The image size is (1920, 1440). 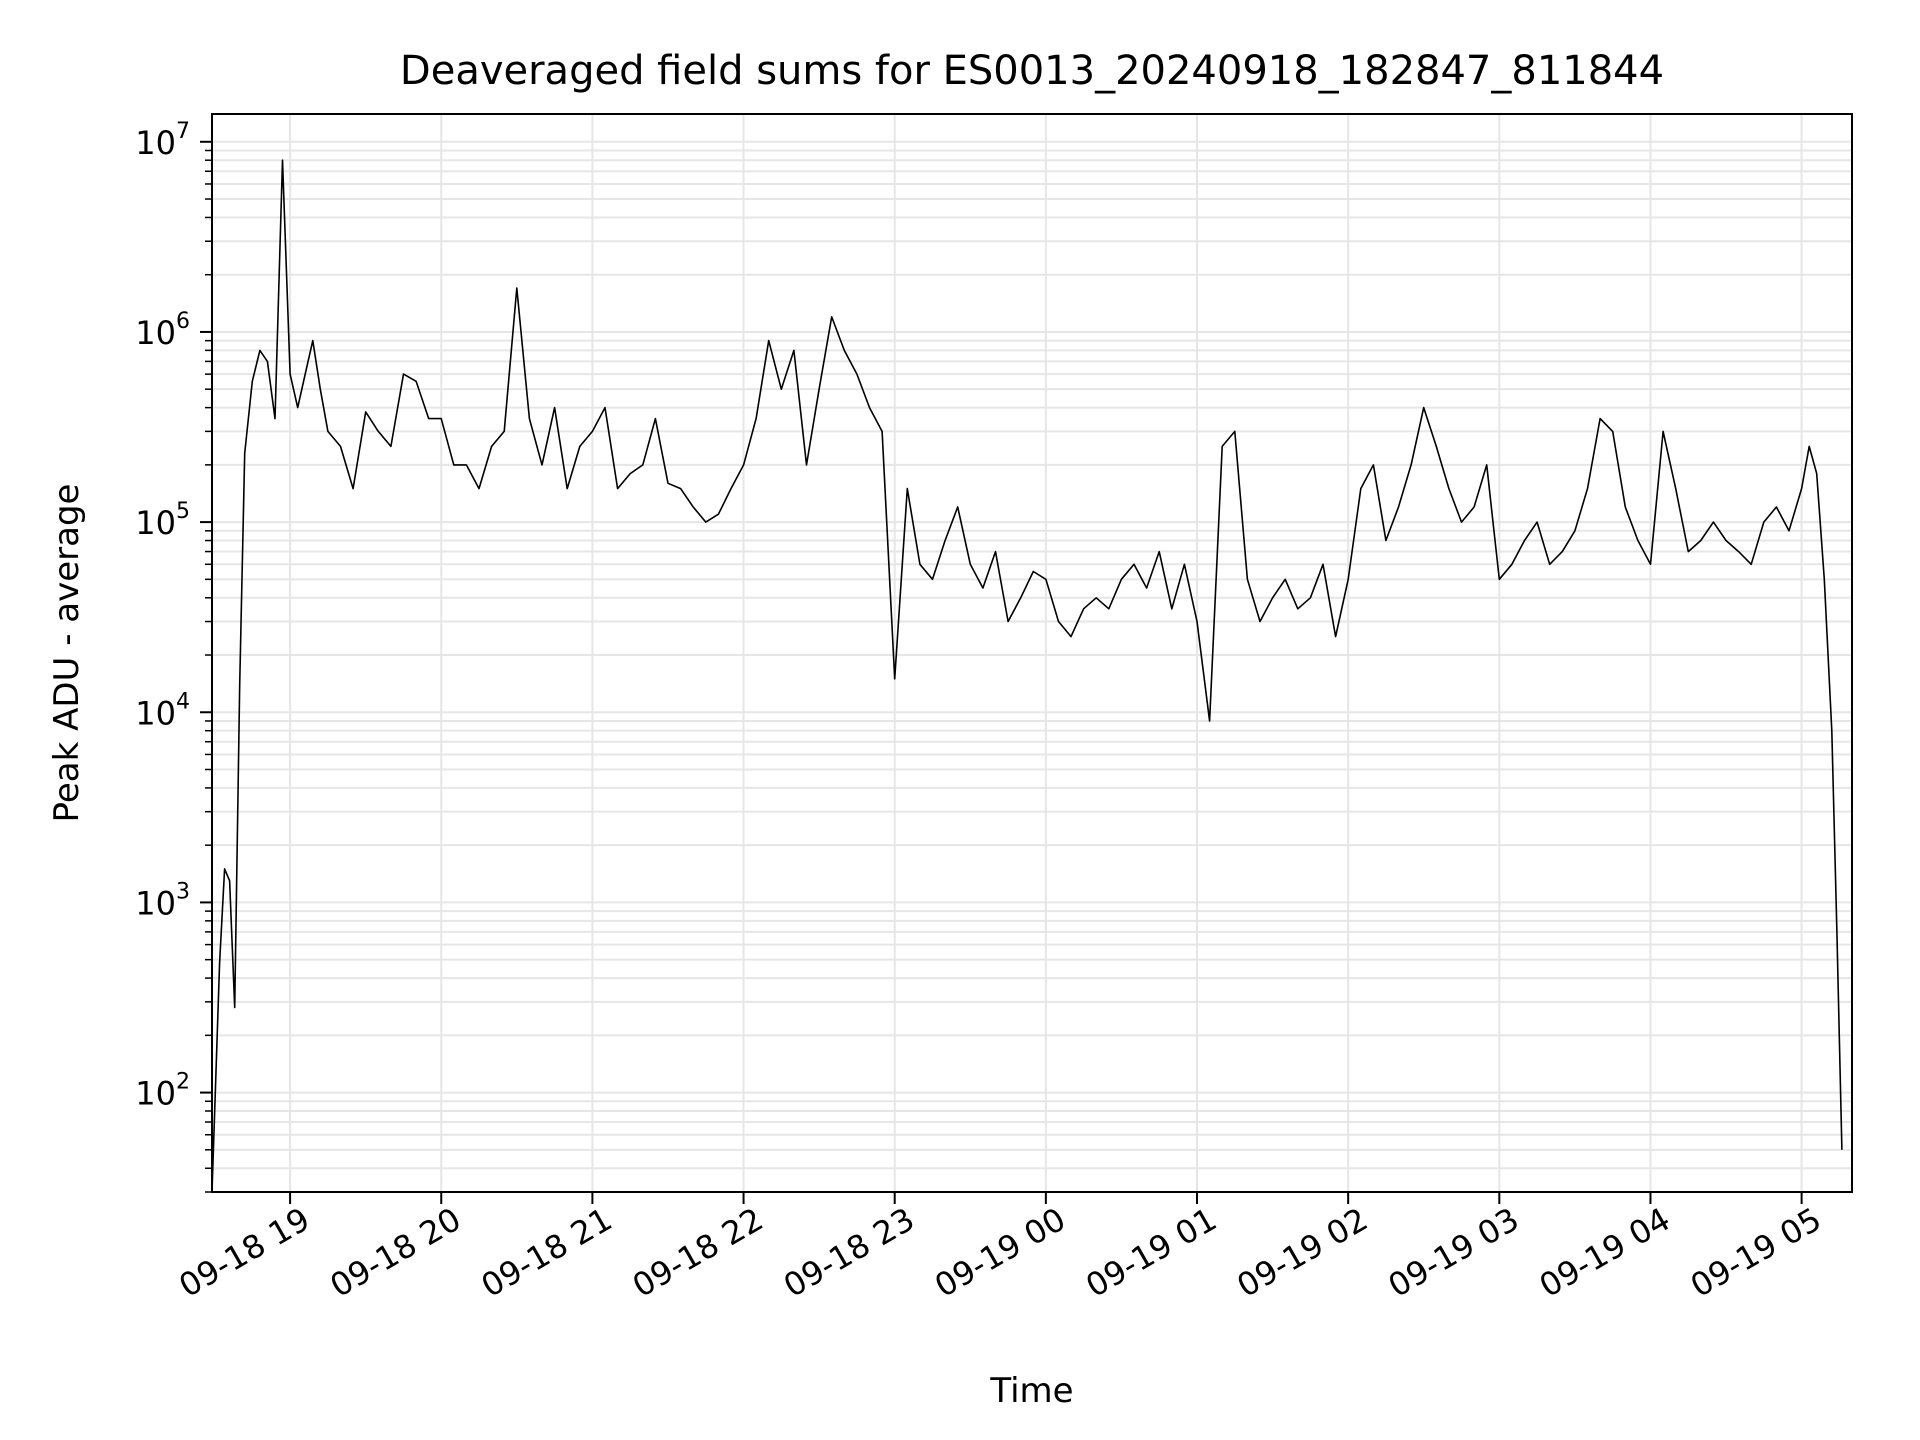 I want to click on y-tick-label: 10⁴, so click(x=162, y=710).